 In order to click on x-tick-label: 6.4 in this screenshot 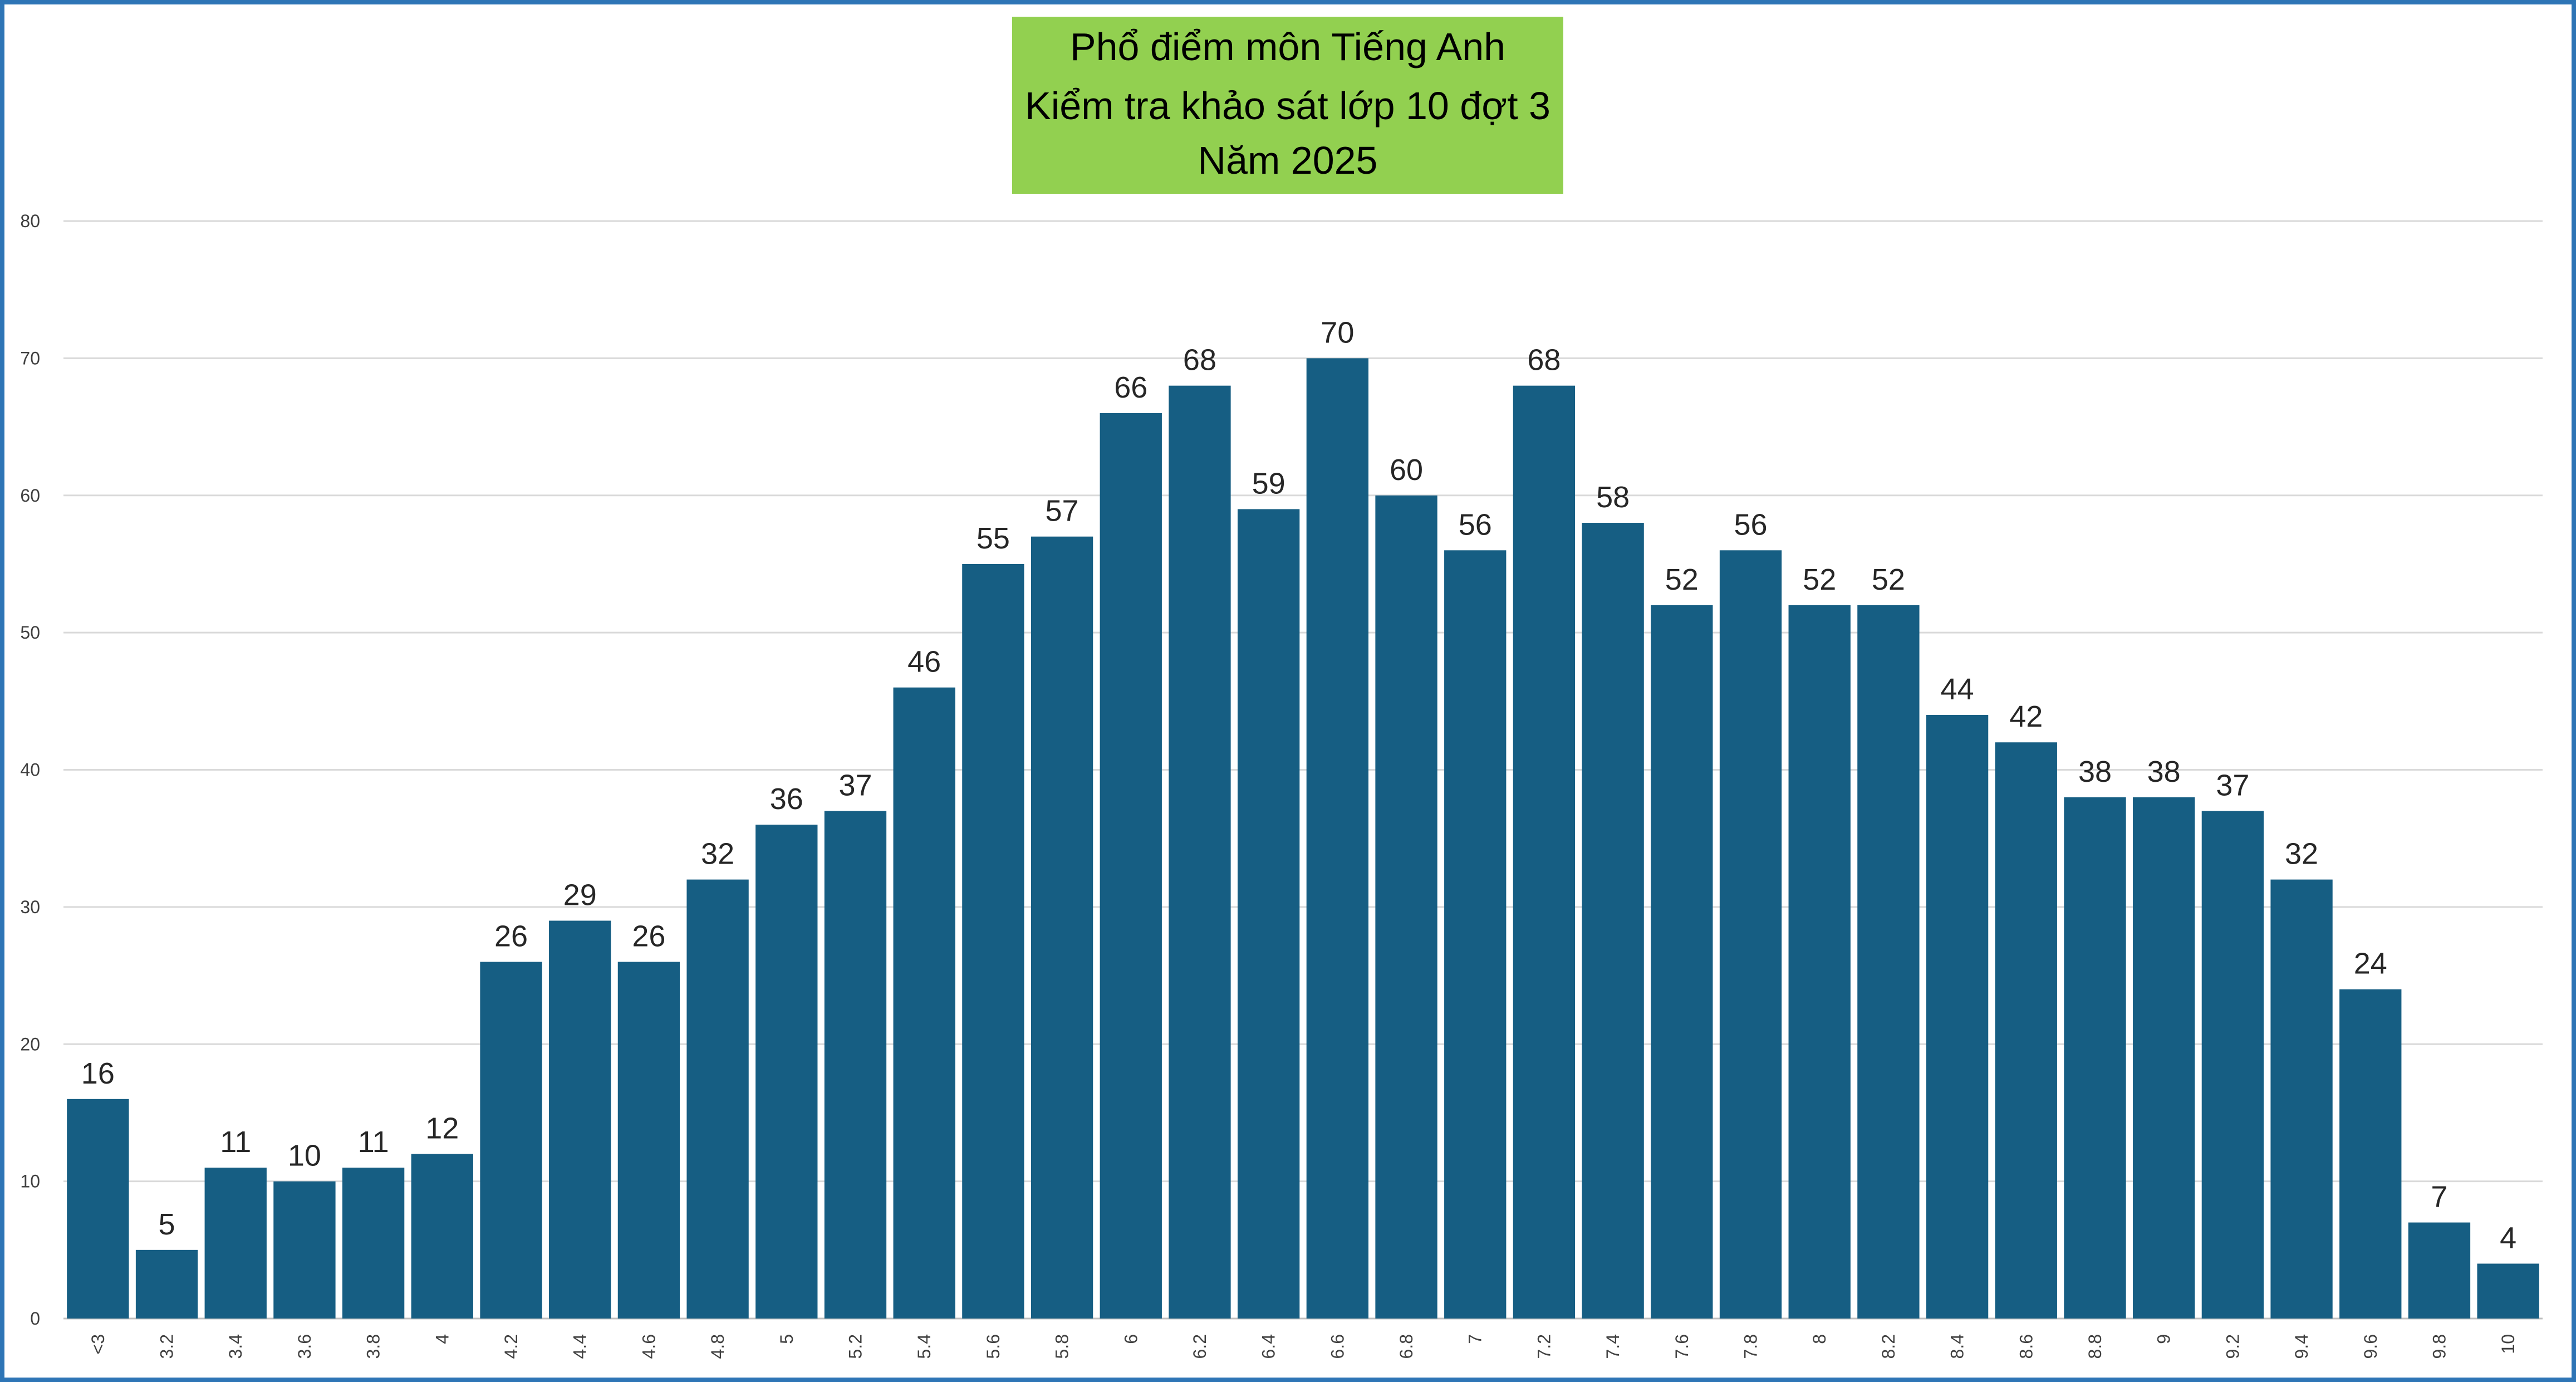, I will do `click(1269, 1346)`.